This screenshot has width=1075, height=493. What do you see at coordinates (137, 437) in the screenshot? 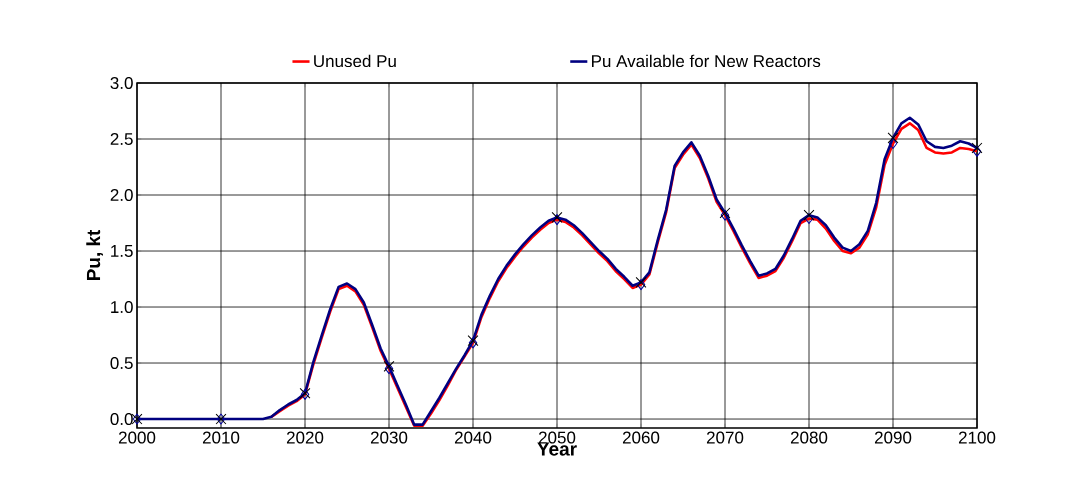
I see `x-tick-label: 2000` at bounding box center [137, 437].